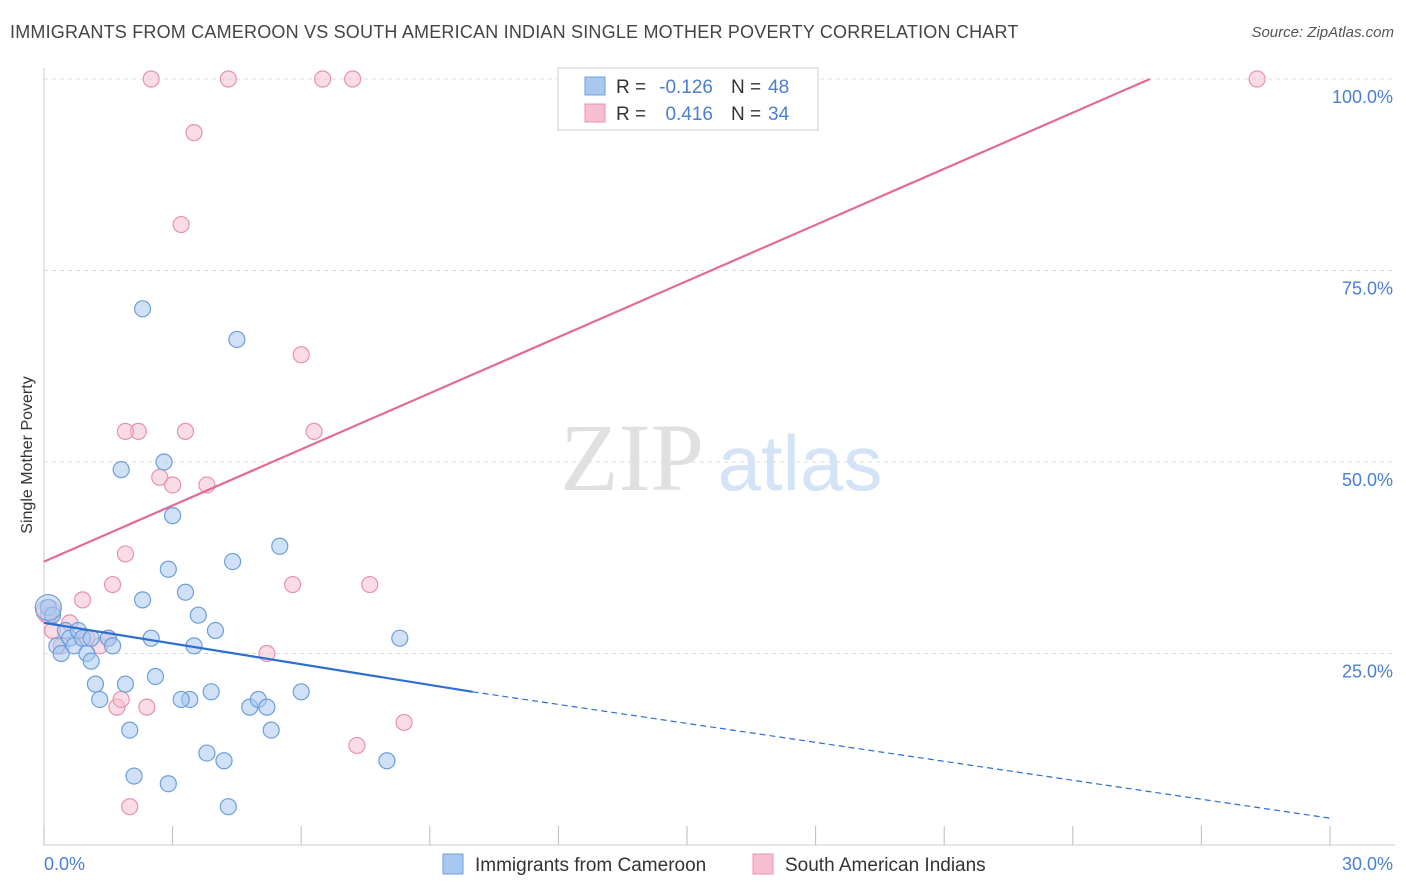  What do you see at coordinates (763, 864) in the screenshot?
I see `legend-item-south-american-indians-swatch` at bounding box center [763, 864].